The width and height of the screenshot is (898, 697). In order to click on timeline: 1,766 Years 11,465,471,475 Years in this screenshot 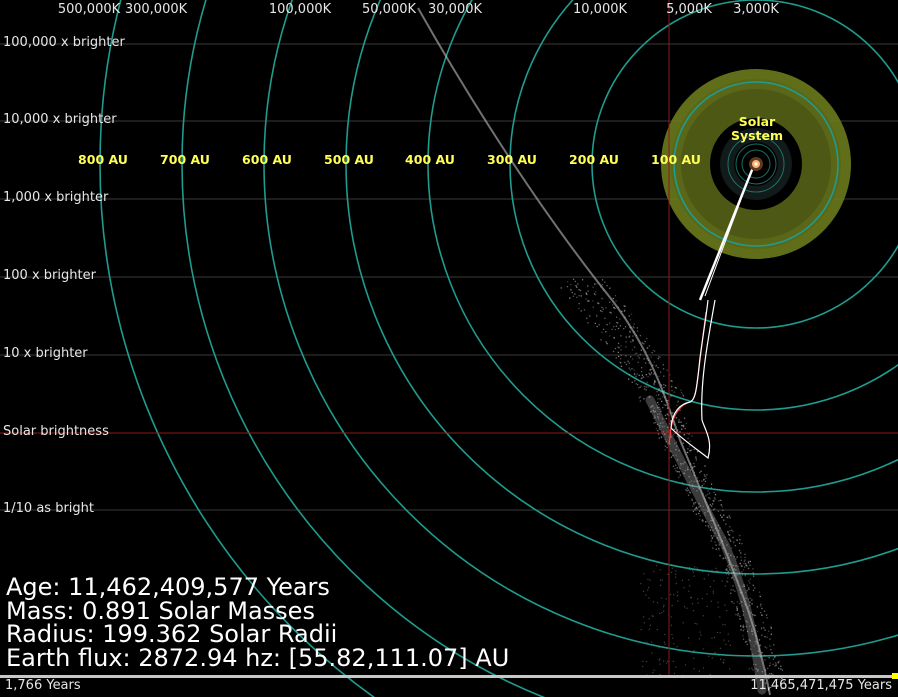, I will do `click(449, 686)`.